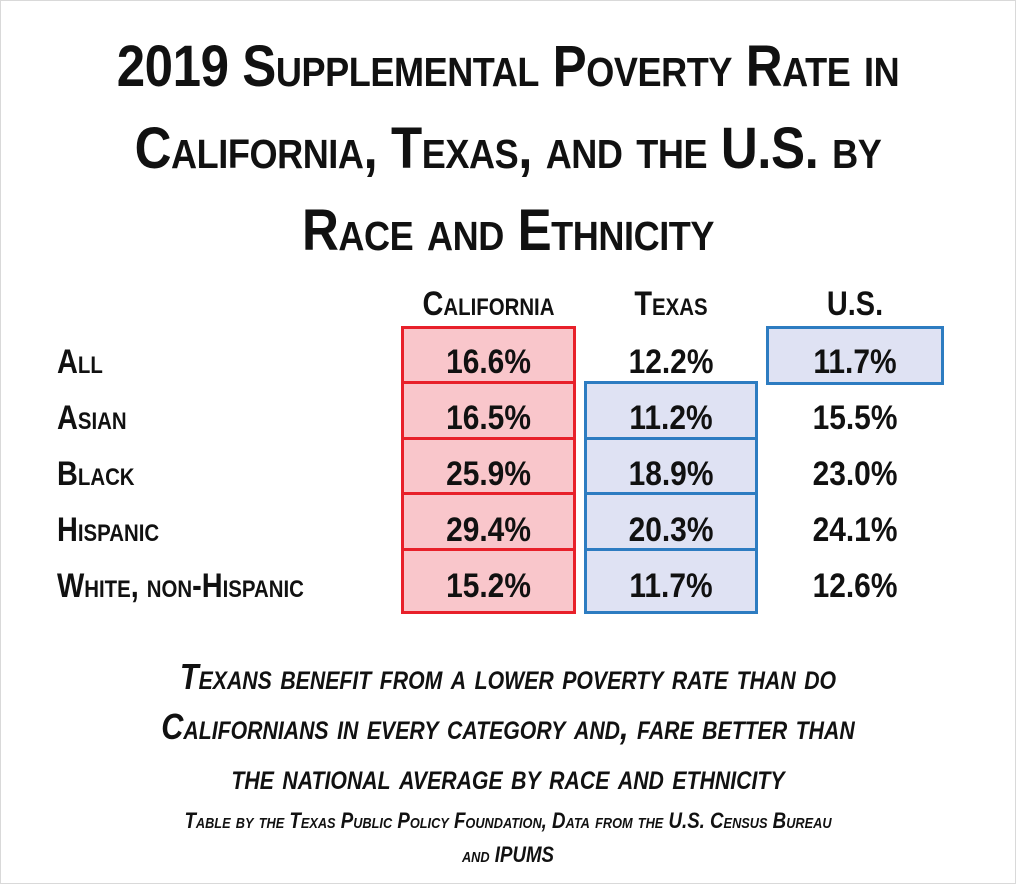 This screenshot has height=884, width=1016. What do you see at coordinates (508, 66) in the screenshot?
I see `title-line-1: 2019 Supplemental Poverty Rate in` at bounding box center [508, 66].